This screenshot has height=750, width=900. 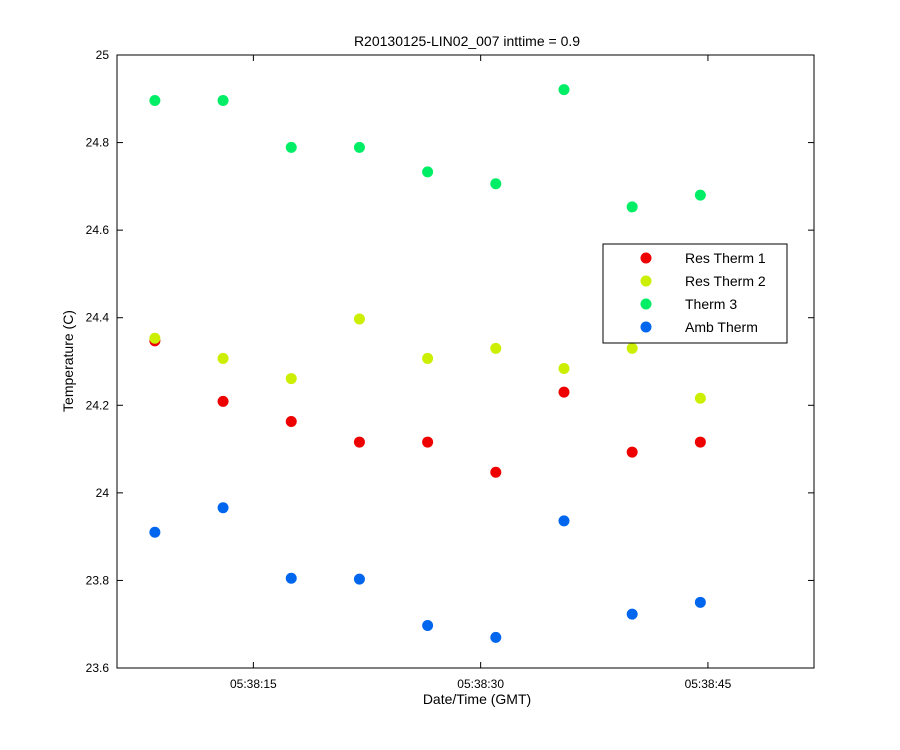 I want to click on y-axis-title: Temperature (C), so click(x=68, y=361).